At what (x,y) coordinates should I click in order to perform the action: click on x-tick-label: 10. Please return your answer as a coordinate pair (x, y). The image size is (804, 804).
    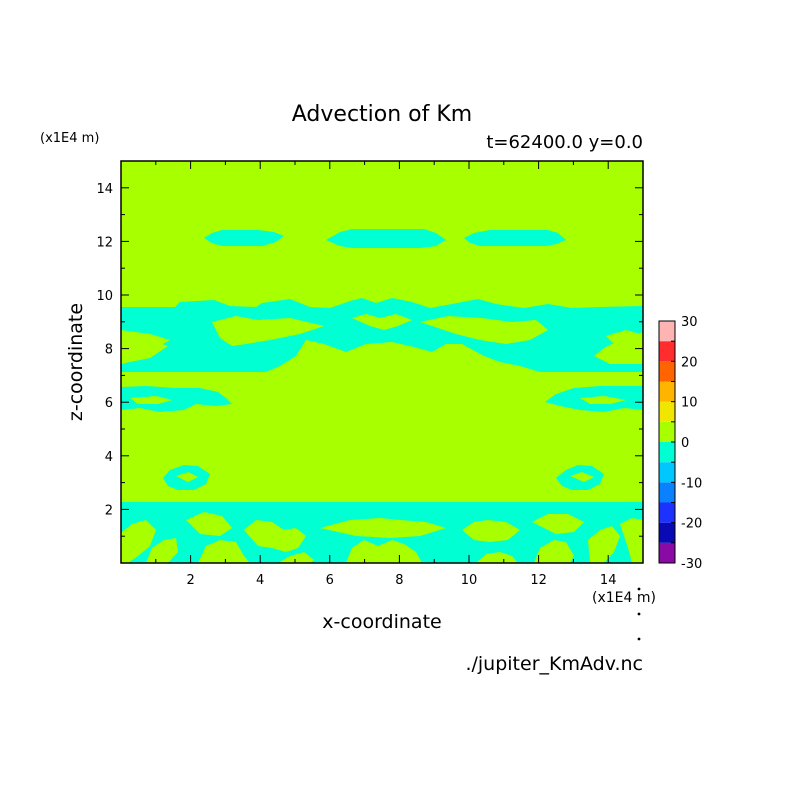
    Looking at the image, I should click on (469, 580).